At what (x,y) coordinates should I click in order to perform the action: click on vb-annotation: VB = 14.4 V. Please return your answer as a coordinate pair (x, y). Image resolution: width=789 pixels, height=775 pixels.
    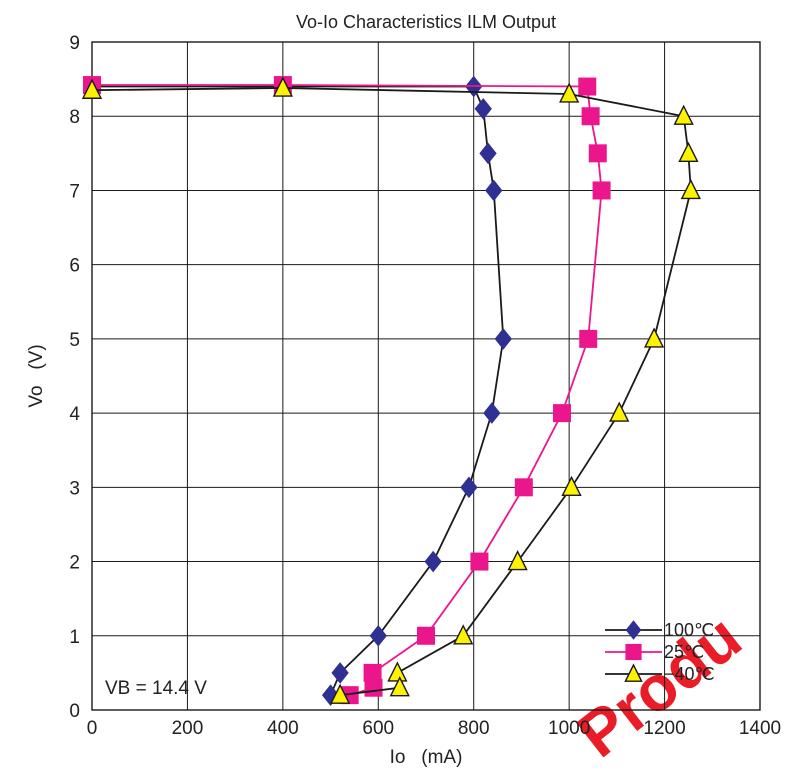
    Looking at the image, I should click on (156, 688).